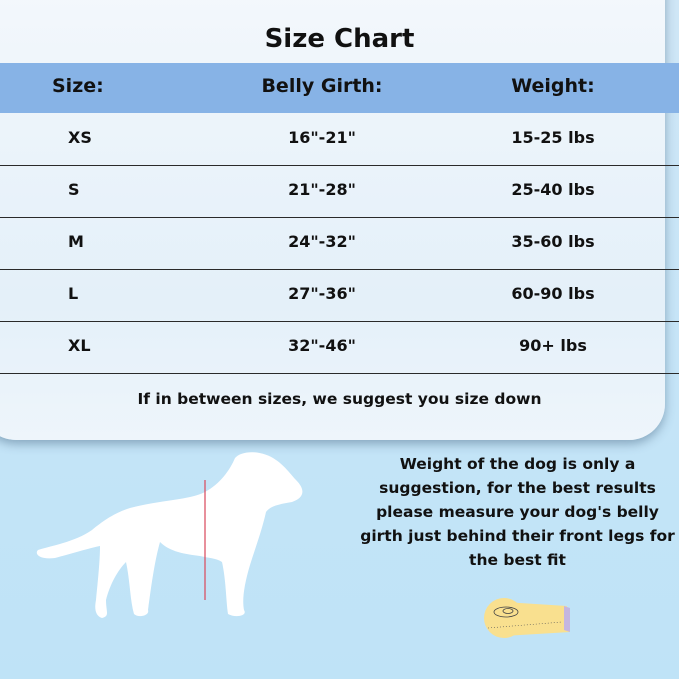 The width and height of the screenshot is (679, 679). I want to click on chart-title: Size Chart, so click(339, 39).